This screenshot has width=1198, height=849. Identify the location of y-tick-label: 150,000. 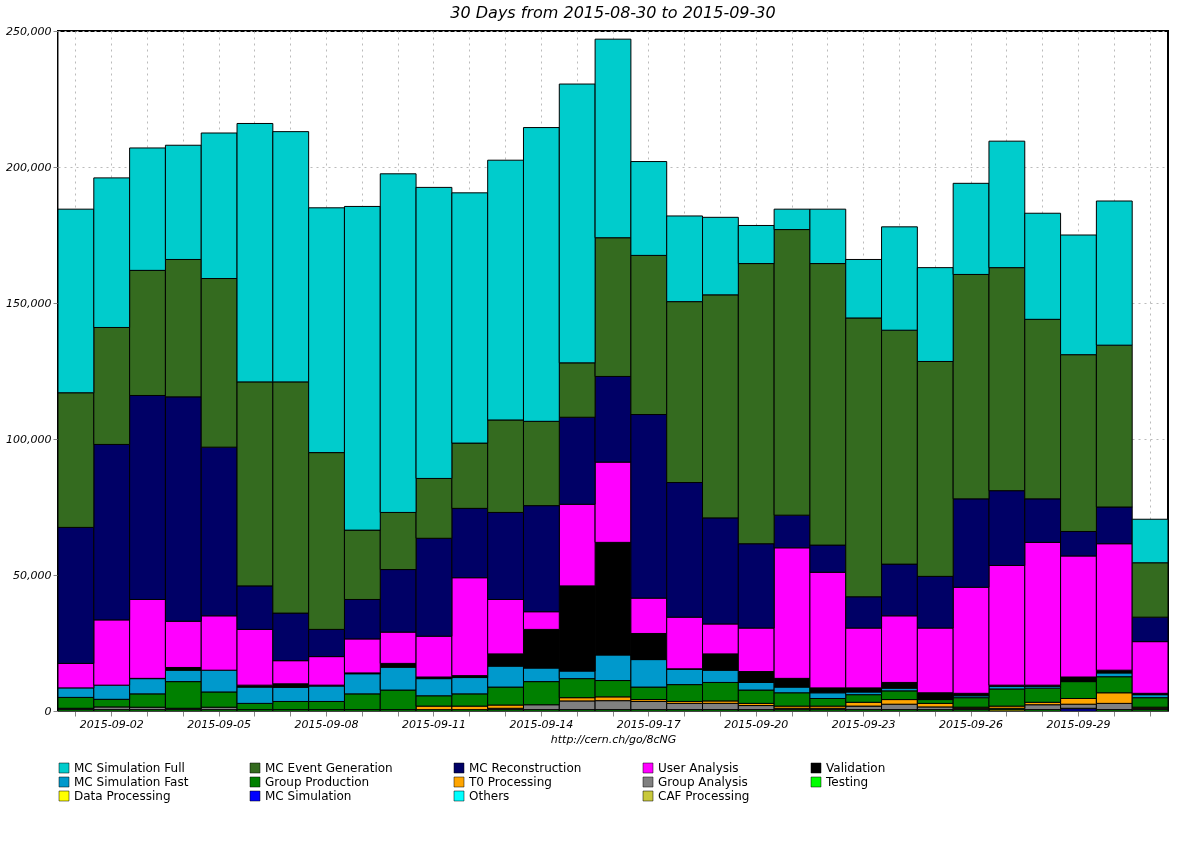
(29, 303).